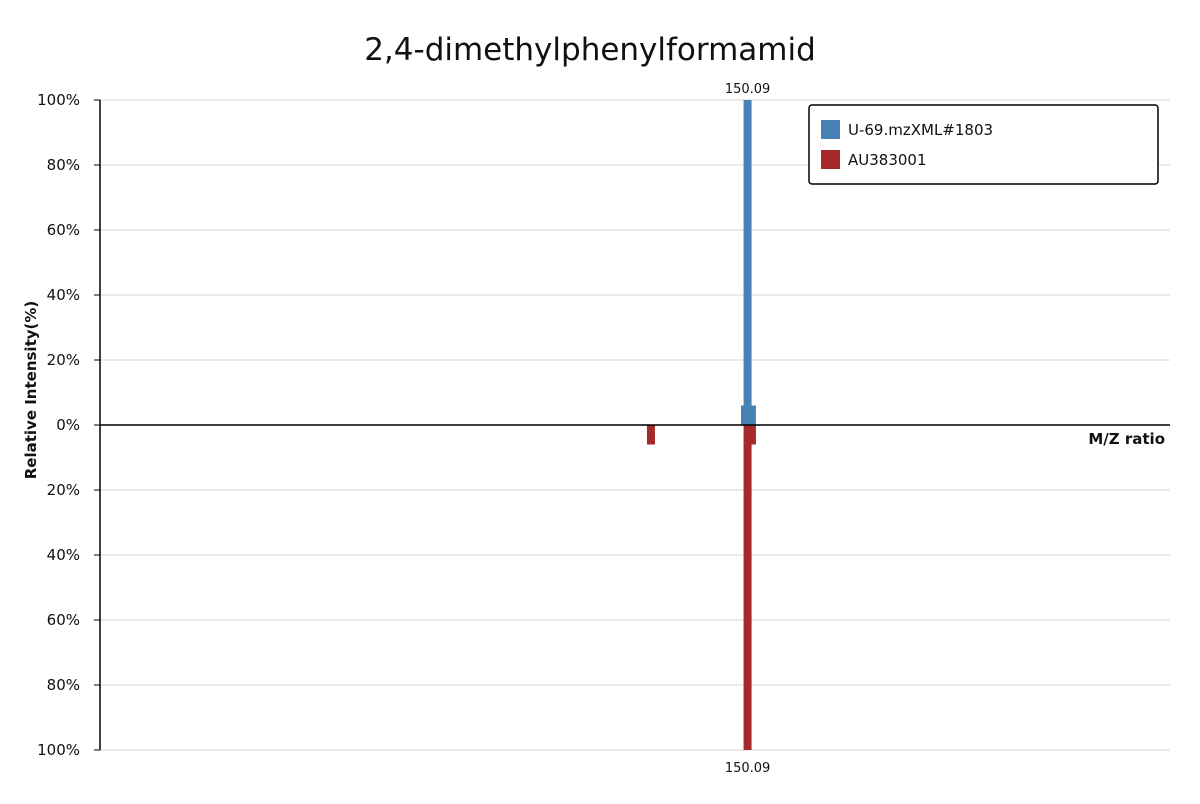  Describe the element at coordinates (887, 160) in the screenshot. I see `legend-label: AU383001` at that location.